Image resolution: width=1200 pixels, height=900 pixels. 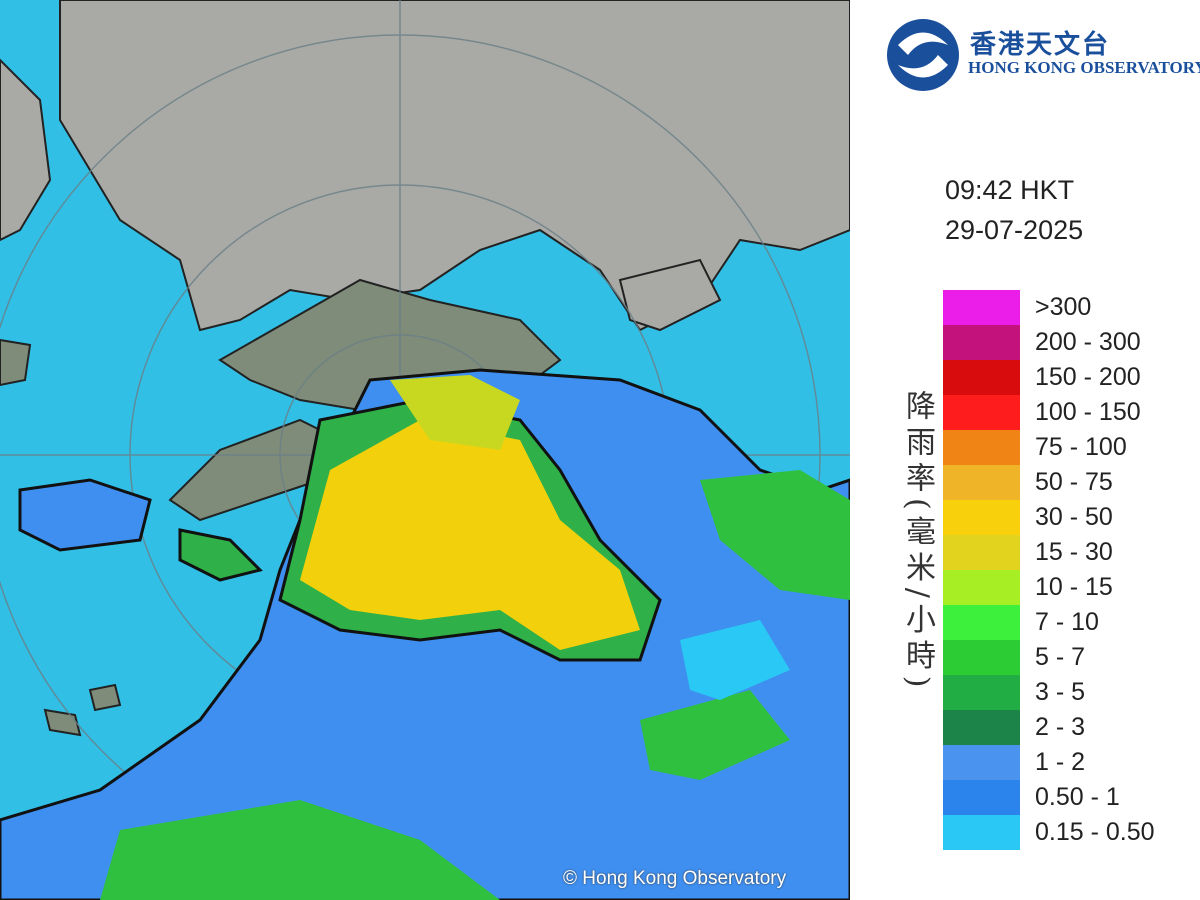 What do you see at coordinates (1014, 230) in the screenshot?
I see `date: 29-07-2025` at bounding box center [1014, 230].